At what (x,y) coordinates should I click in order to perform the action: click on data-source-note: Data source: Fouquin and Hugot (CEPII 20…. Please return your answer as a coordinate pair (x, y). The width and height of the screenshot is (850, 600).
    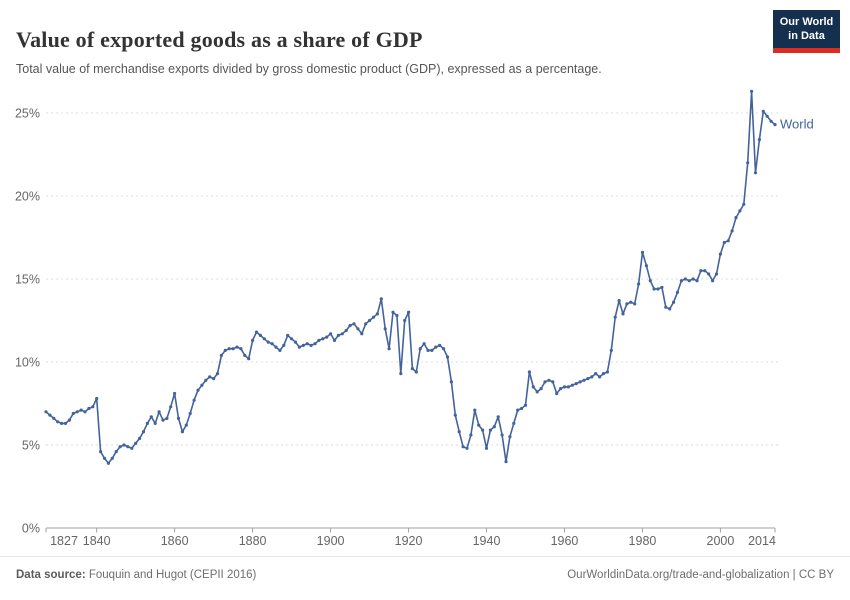
    Looking at the image, I should click on (136, 575).